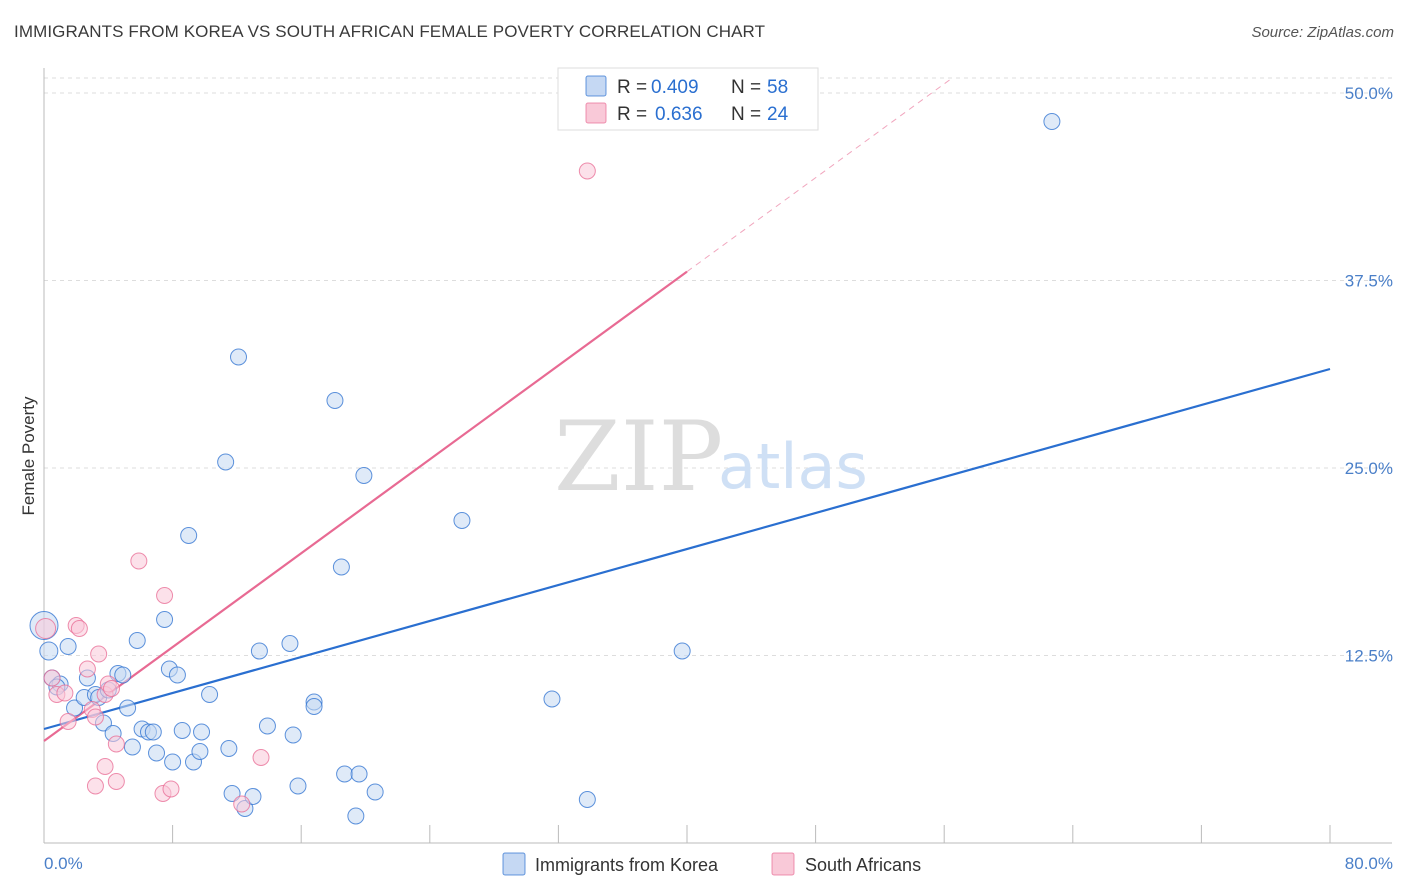  Describe the element at coordinates (63, 863) in the screenshot. I see `x-tick-label: 0.0%` at that location.